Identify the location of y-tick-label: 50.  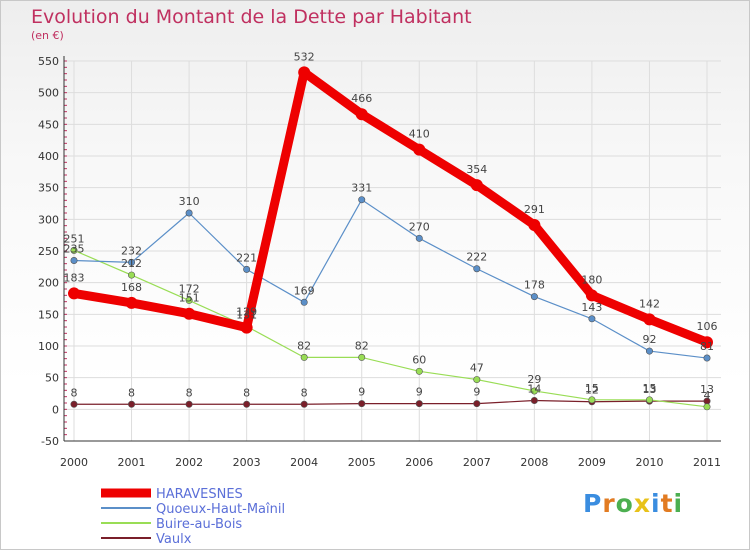
(52, 378).